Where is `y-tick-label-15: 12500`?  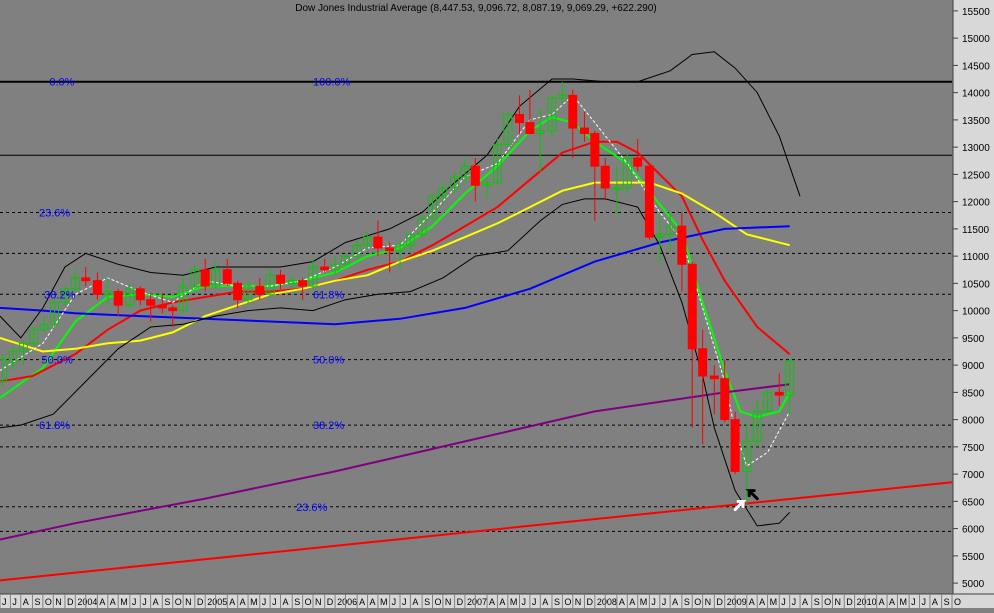 y-tick-label-15: 12500 is located at coordinates (976, 175).